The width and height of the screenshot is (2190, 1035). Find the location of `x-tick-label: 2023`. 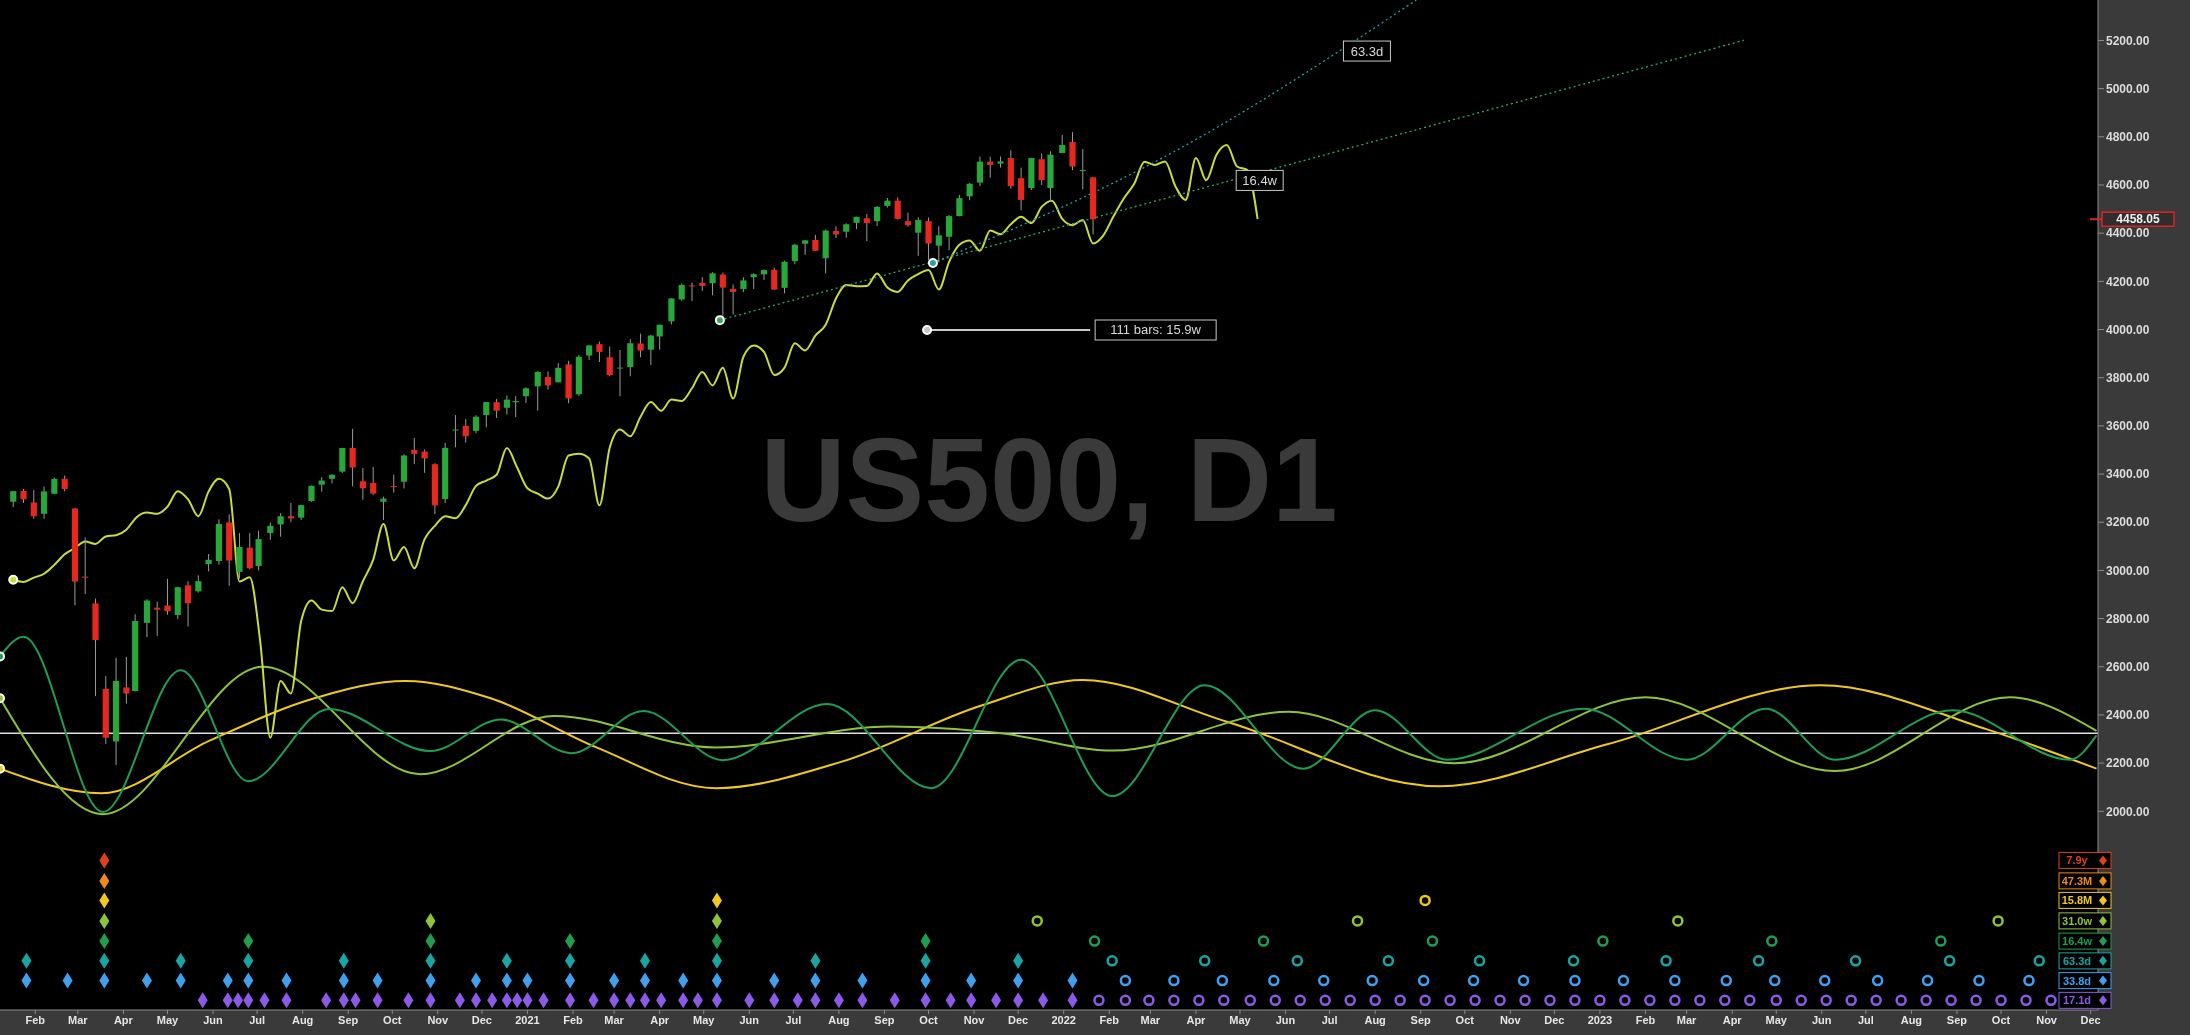

x-tick-label: 2023 is located at coordinates (1600, 1019).